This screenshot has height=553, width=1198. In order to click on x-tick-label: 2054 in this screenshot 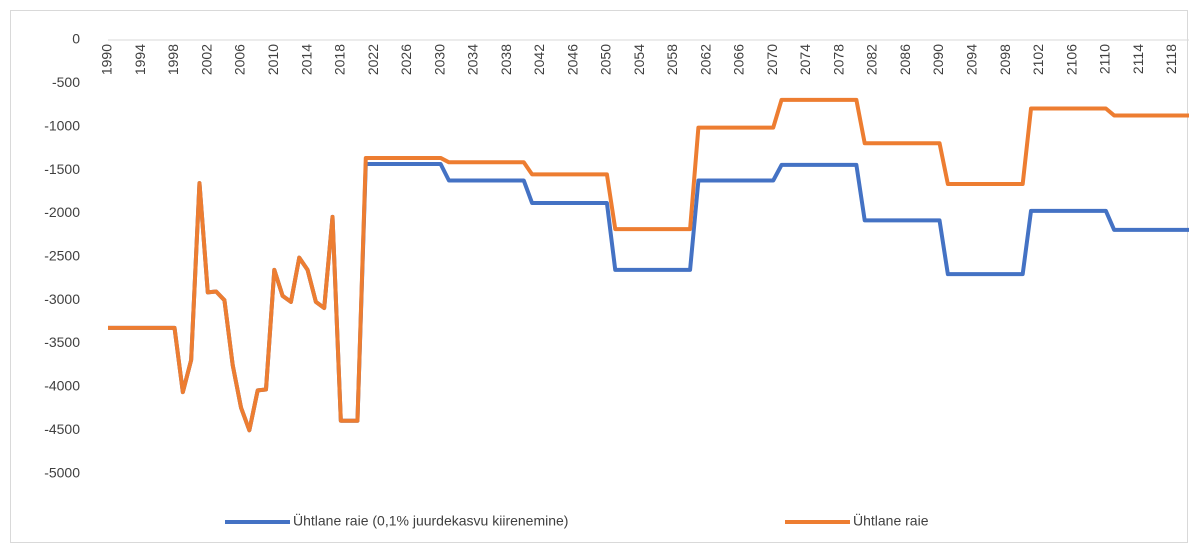, I will do `click(639, 59)`.